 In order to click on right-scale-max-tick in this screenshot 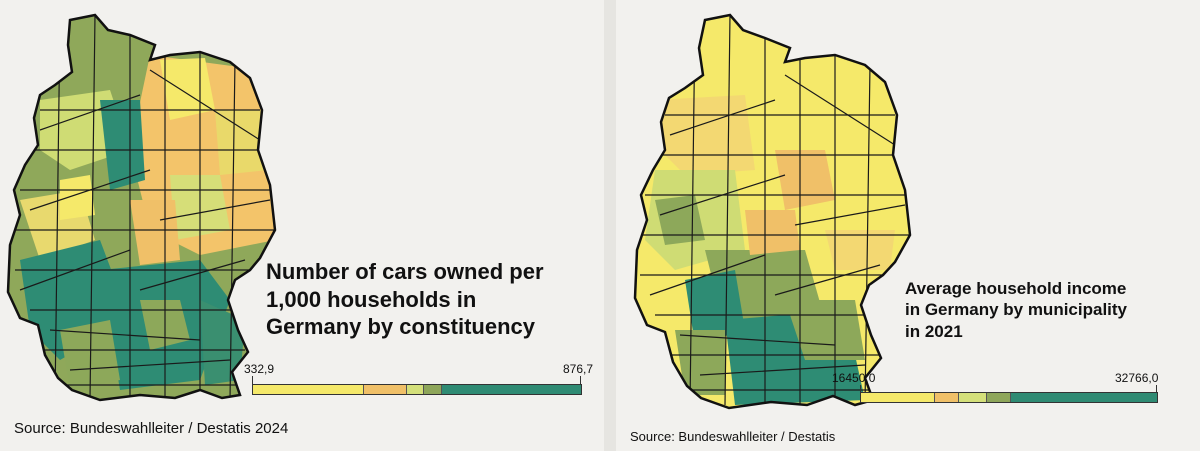, I will do `click(1156, 389)`.